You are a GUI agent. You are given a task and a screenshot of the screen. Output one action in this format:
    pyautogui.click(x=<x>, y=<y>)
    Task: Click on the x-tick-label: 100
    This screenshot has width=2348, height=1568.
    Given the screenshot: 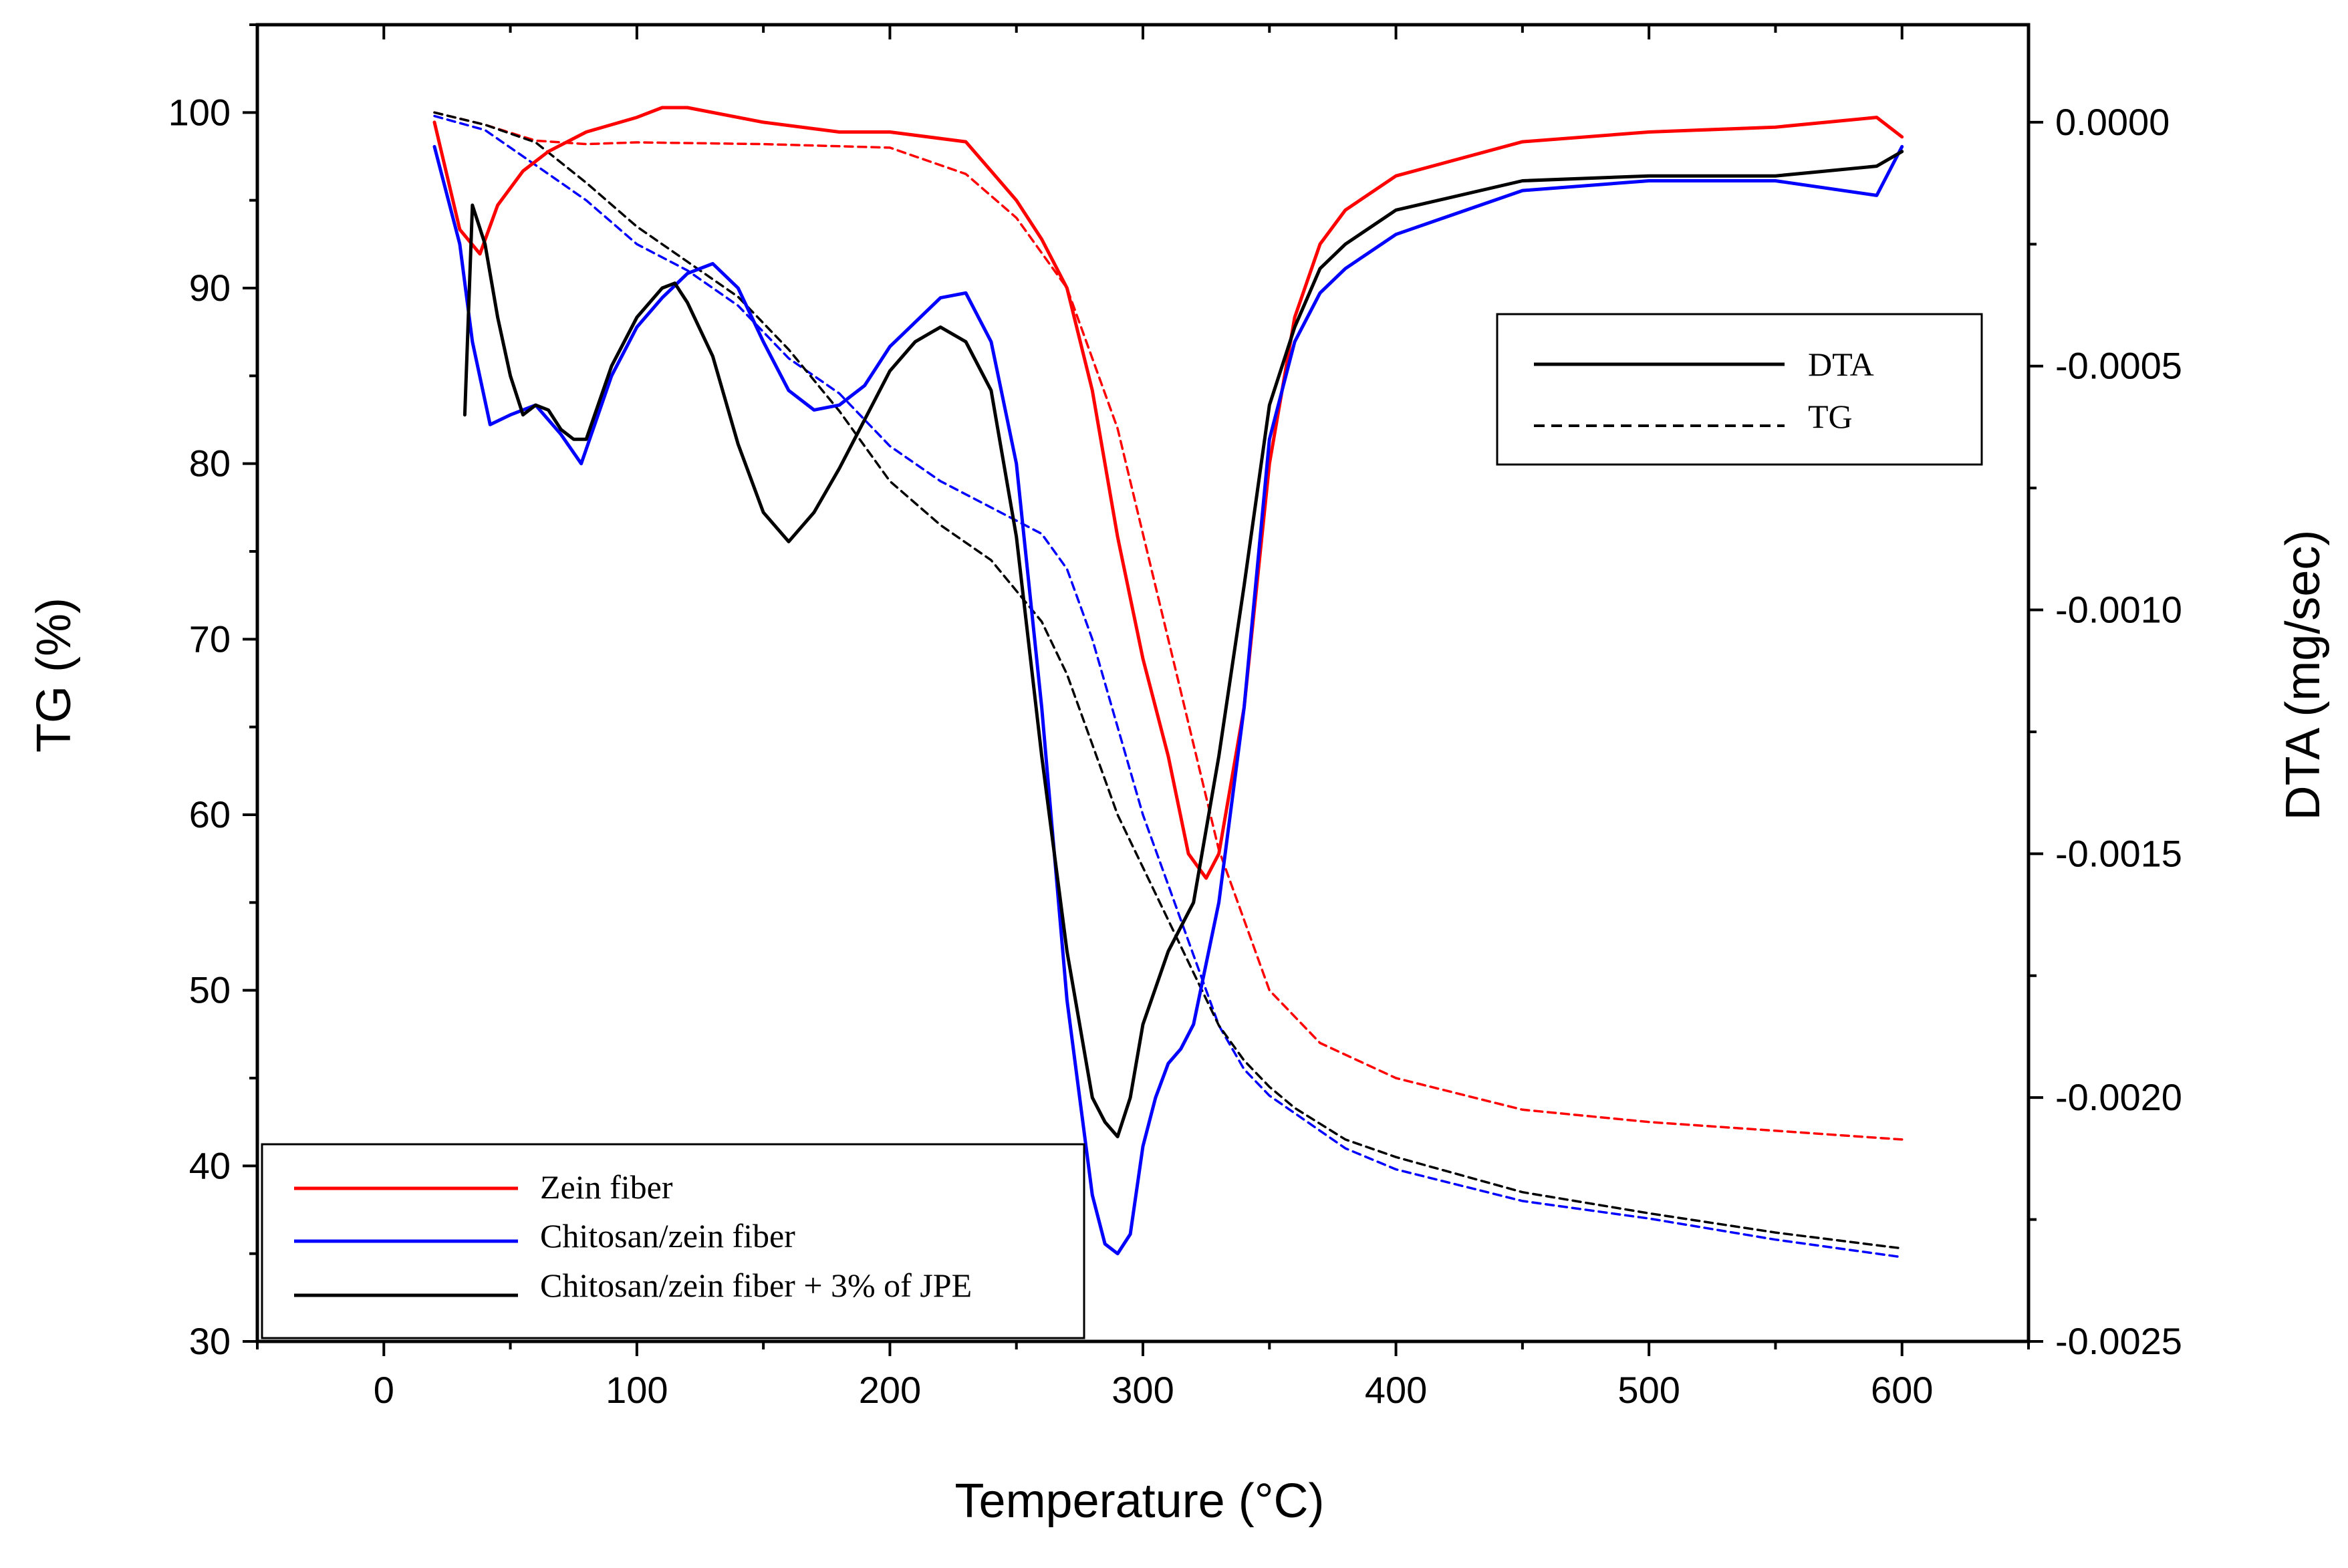 What is the action you would take?
    pyautogui.click(x=637, y=1390)
    